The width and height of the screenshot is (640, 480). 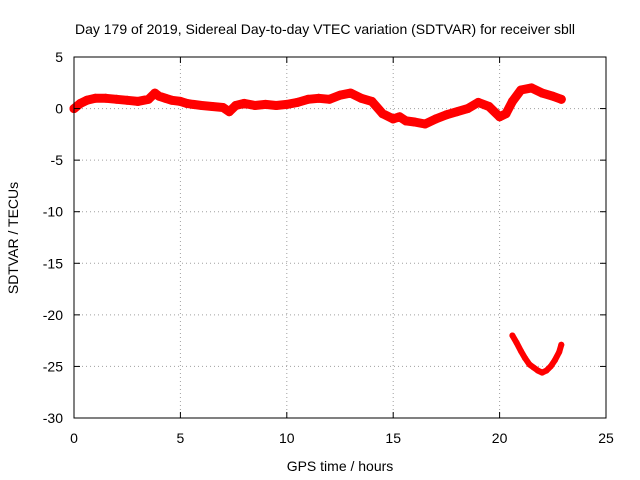 I want to click on y-tick-label: -15, so click(x=53, y=263).